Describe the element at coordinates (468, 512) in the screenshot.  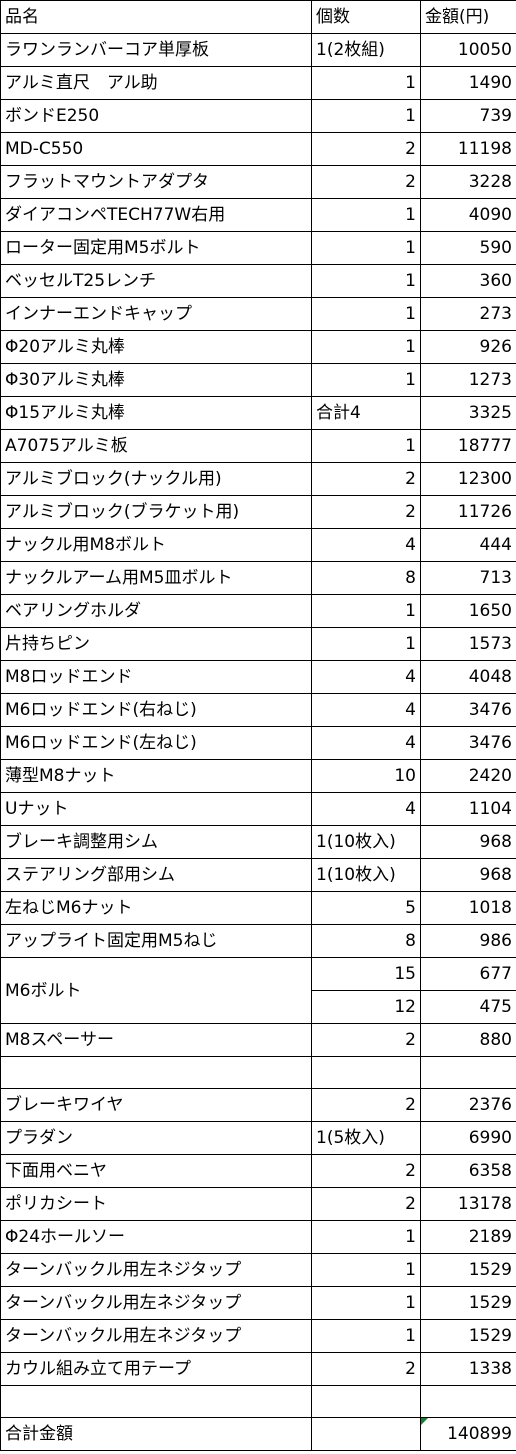
I see `amount-cell: 11726` at that location.